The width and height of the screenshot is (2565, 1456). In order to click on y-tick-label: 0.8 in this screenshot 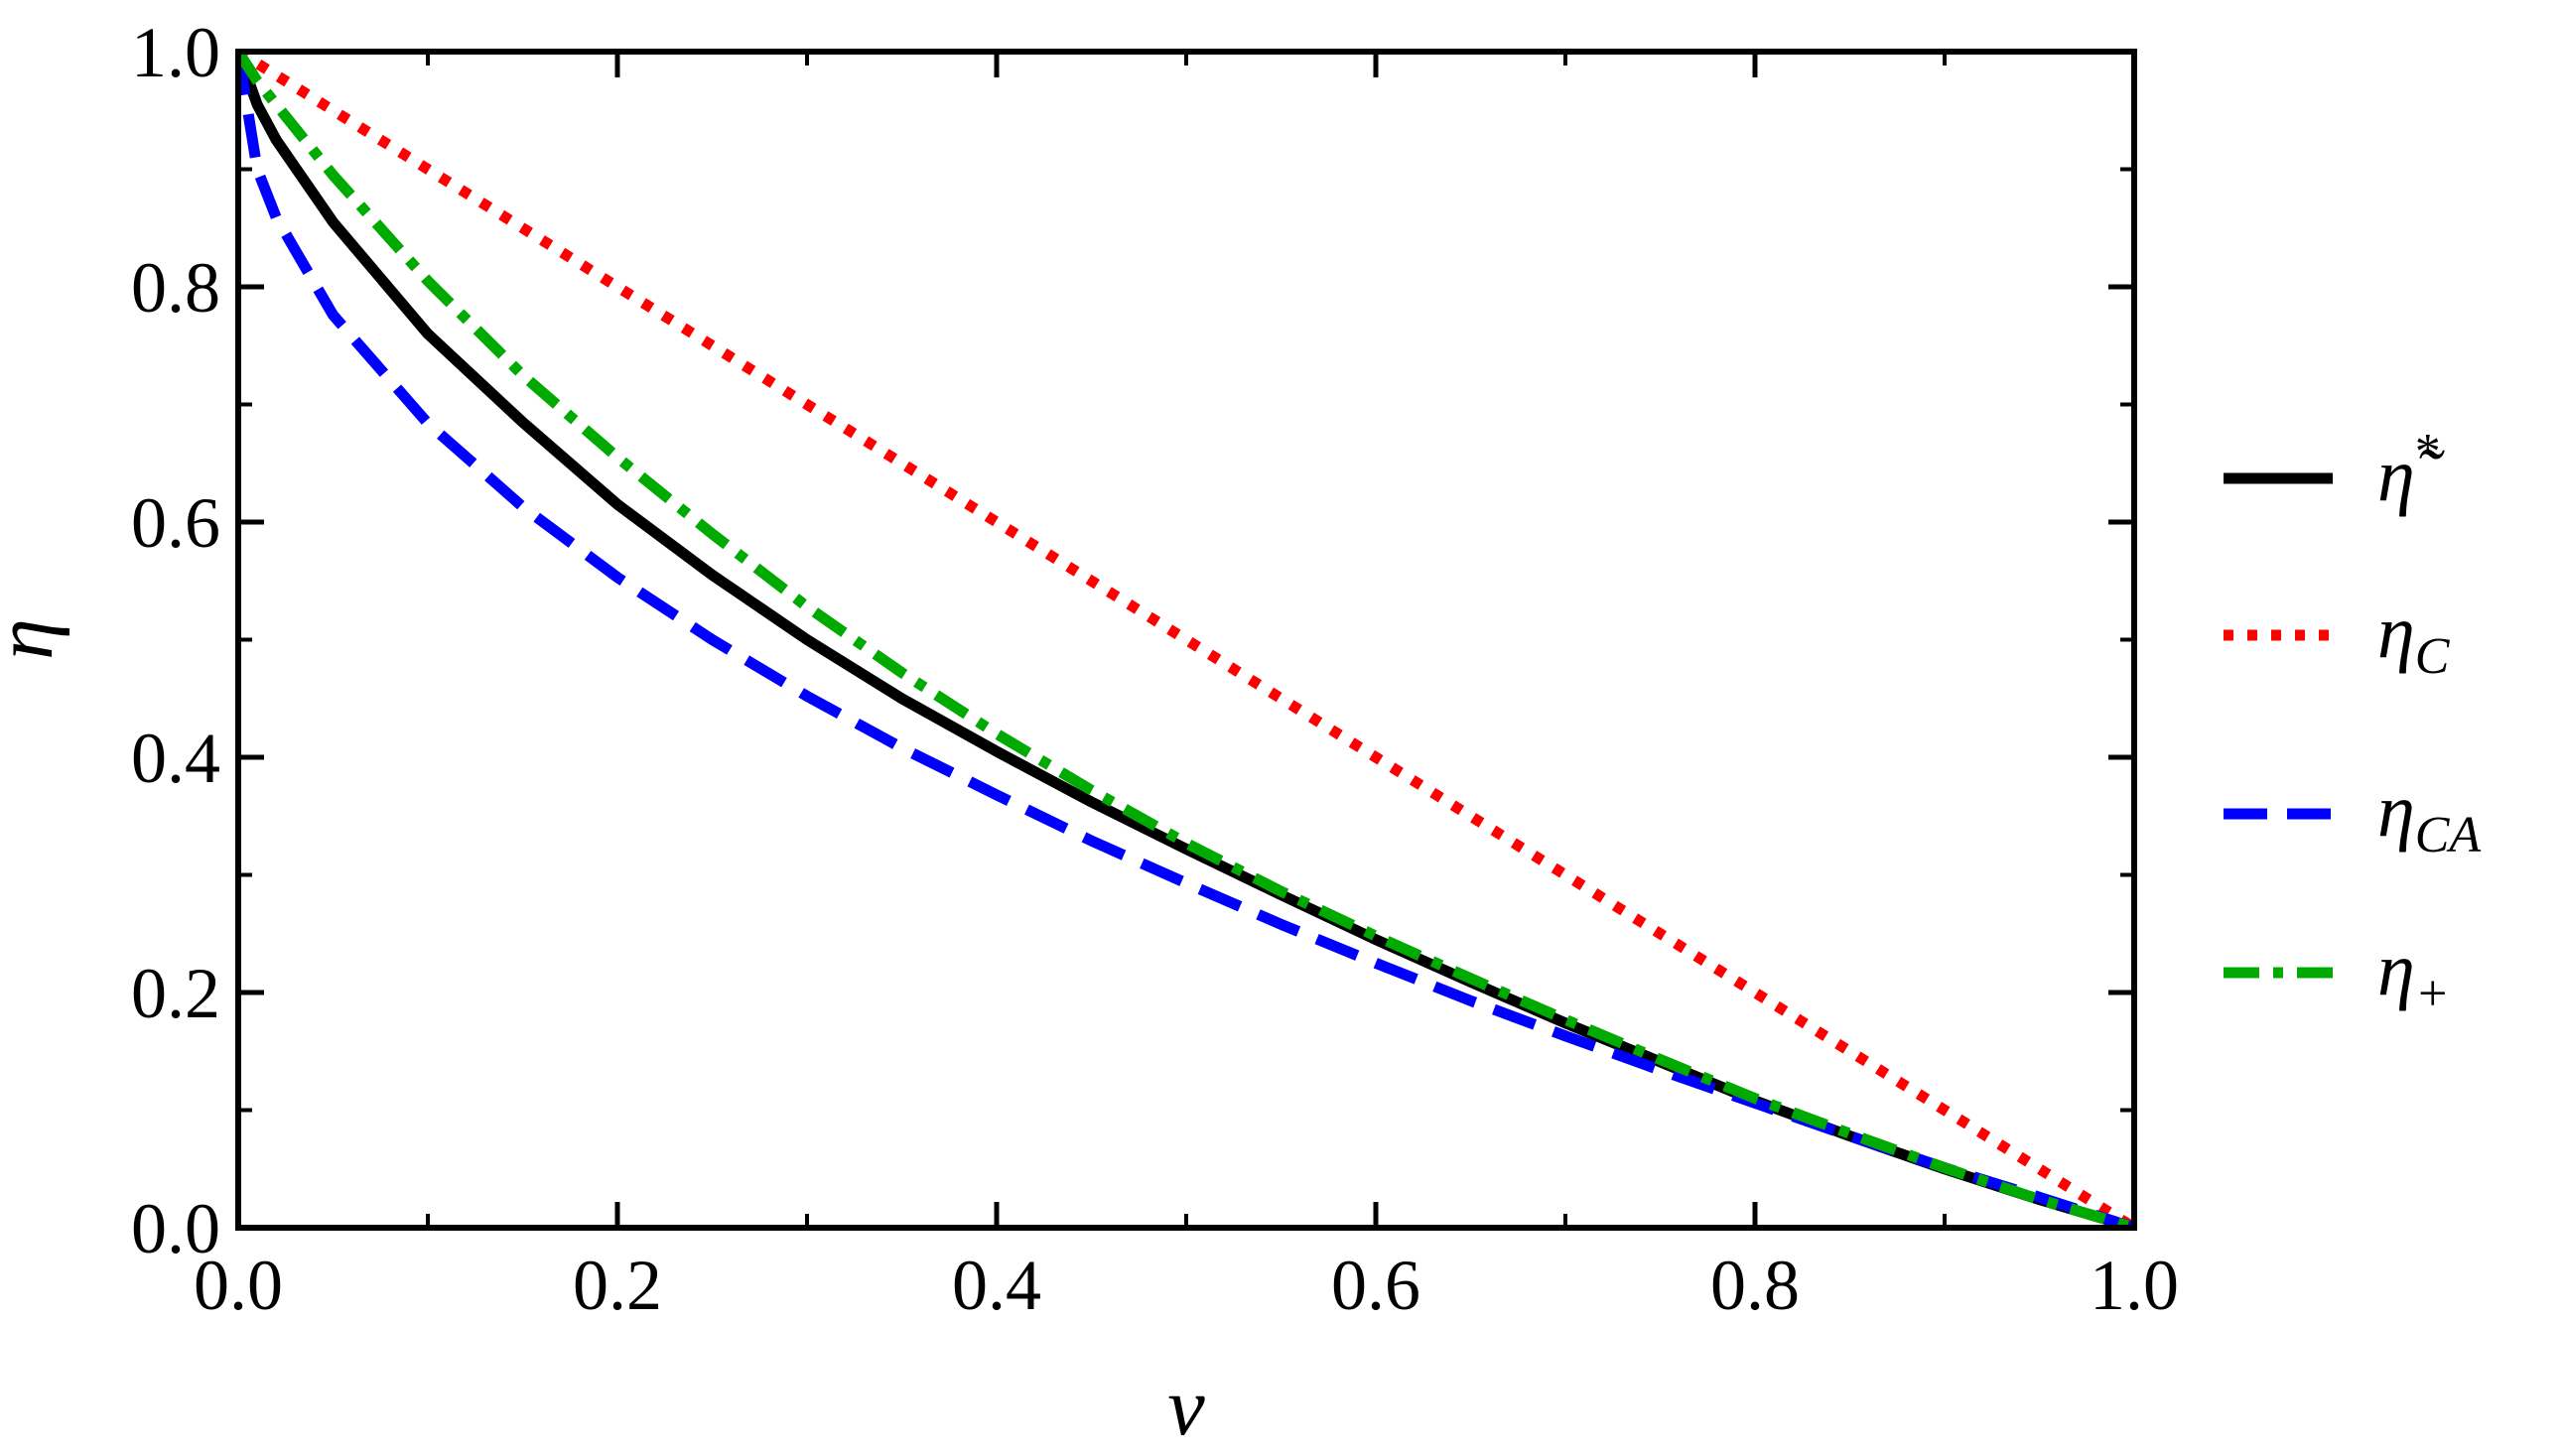, I will do `click(175, 288)`.